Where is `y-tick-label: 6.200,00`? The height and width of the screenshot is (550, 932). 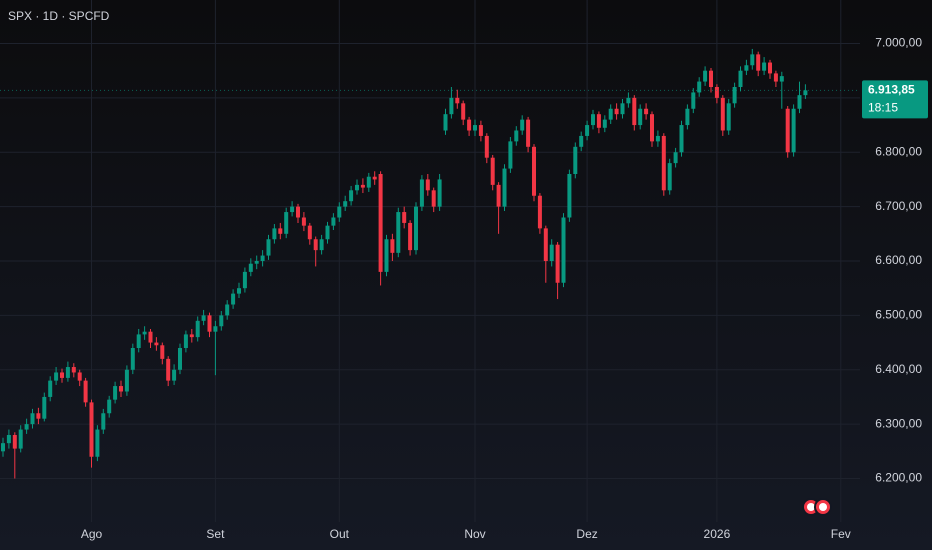 y-tick-label: 6.200,00 is located at coordinates (898, 478).